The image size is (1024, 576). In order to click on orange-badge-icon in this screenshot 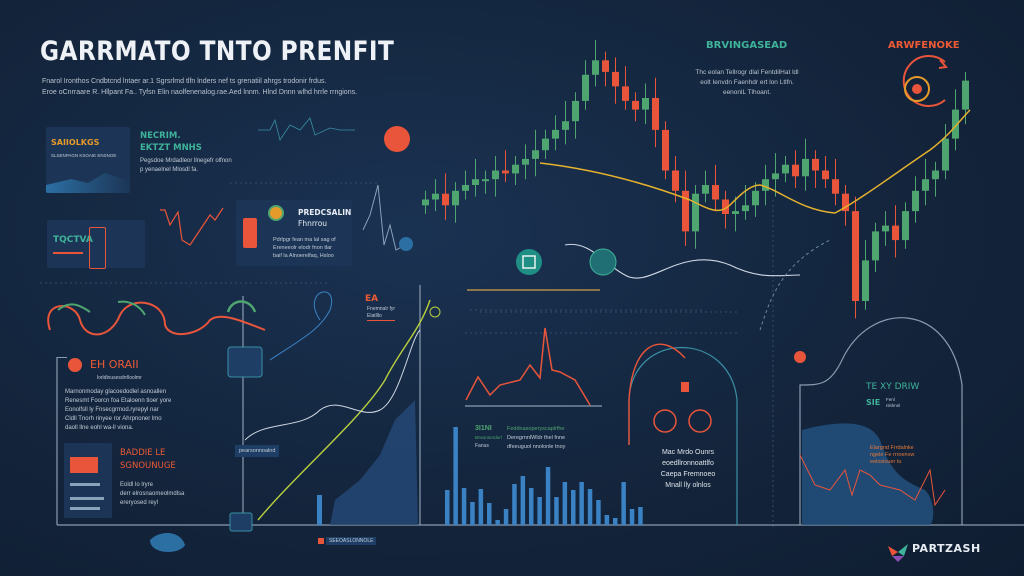, I will do `click(397, 139)`.